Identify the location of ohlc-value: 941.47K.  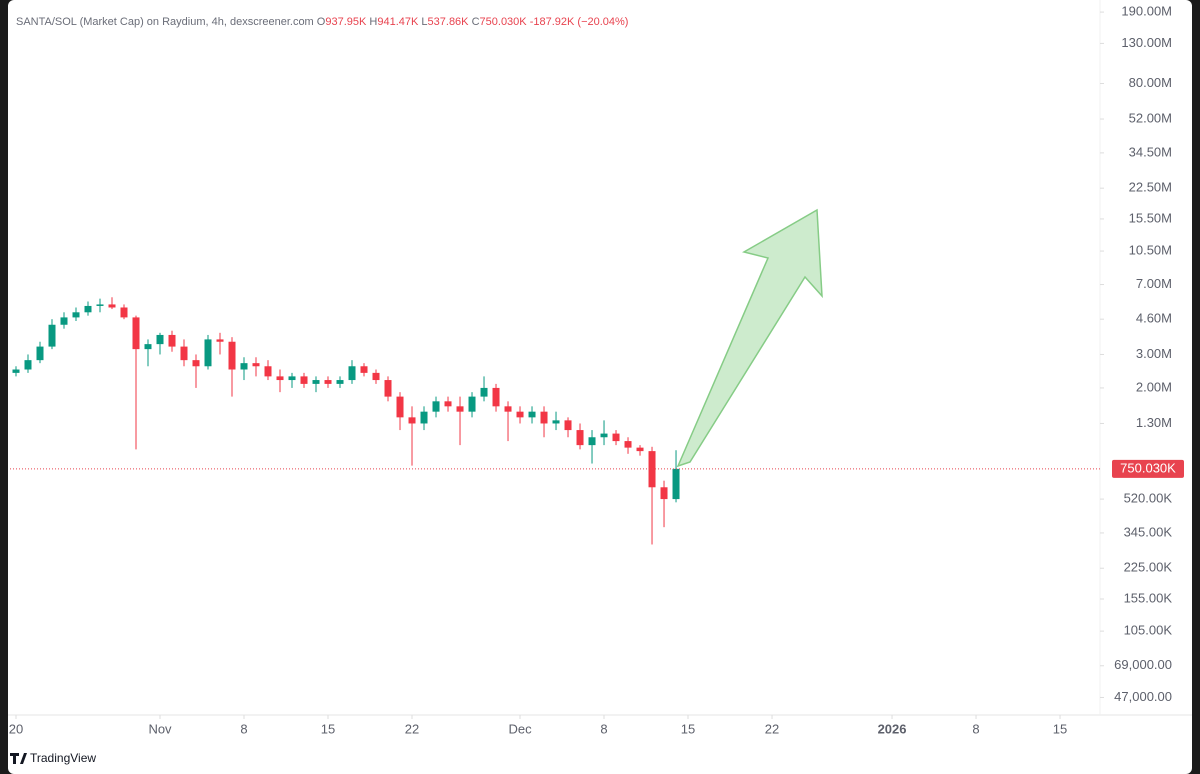
(398, 22).